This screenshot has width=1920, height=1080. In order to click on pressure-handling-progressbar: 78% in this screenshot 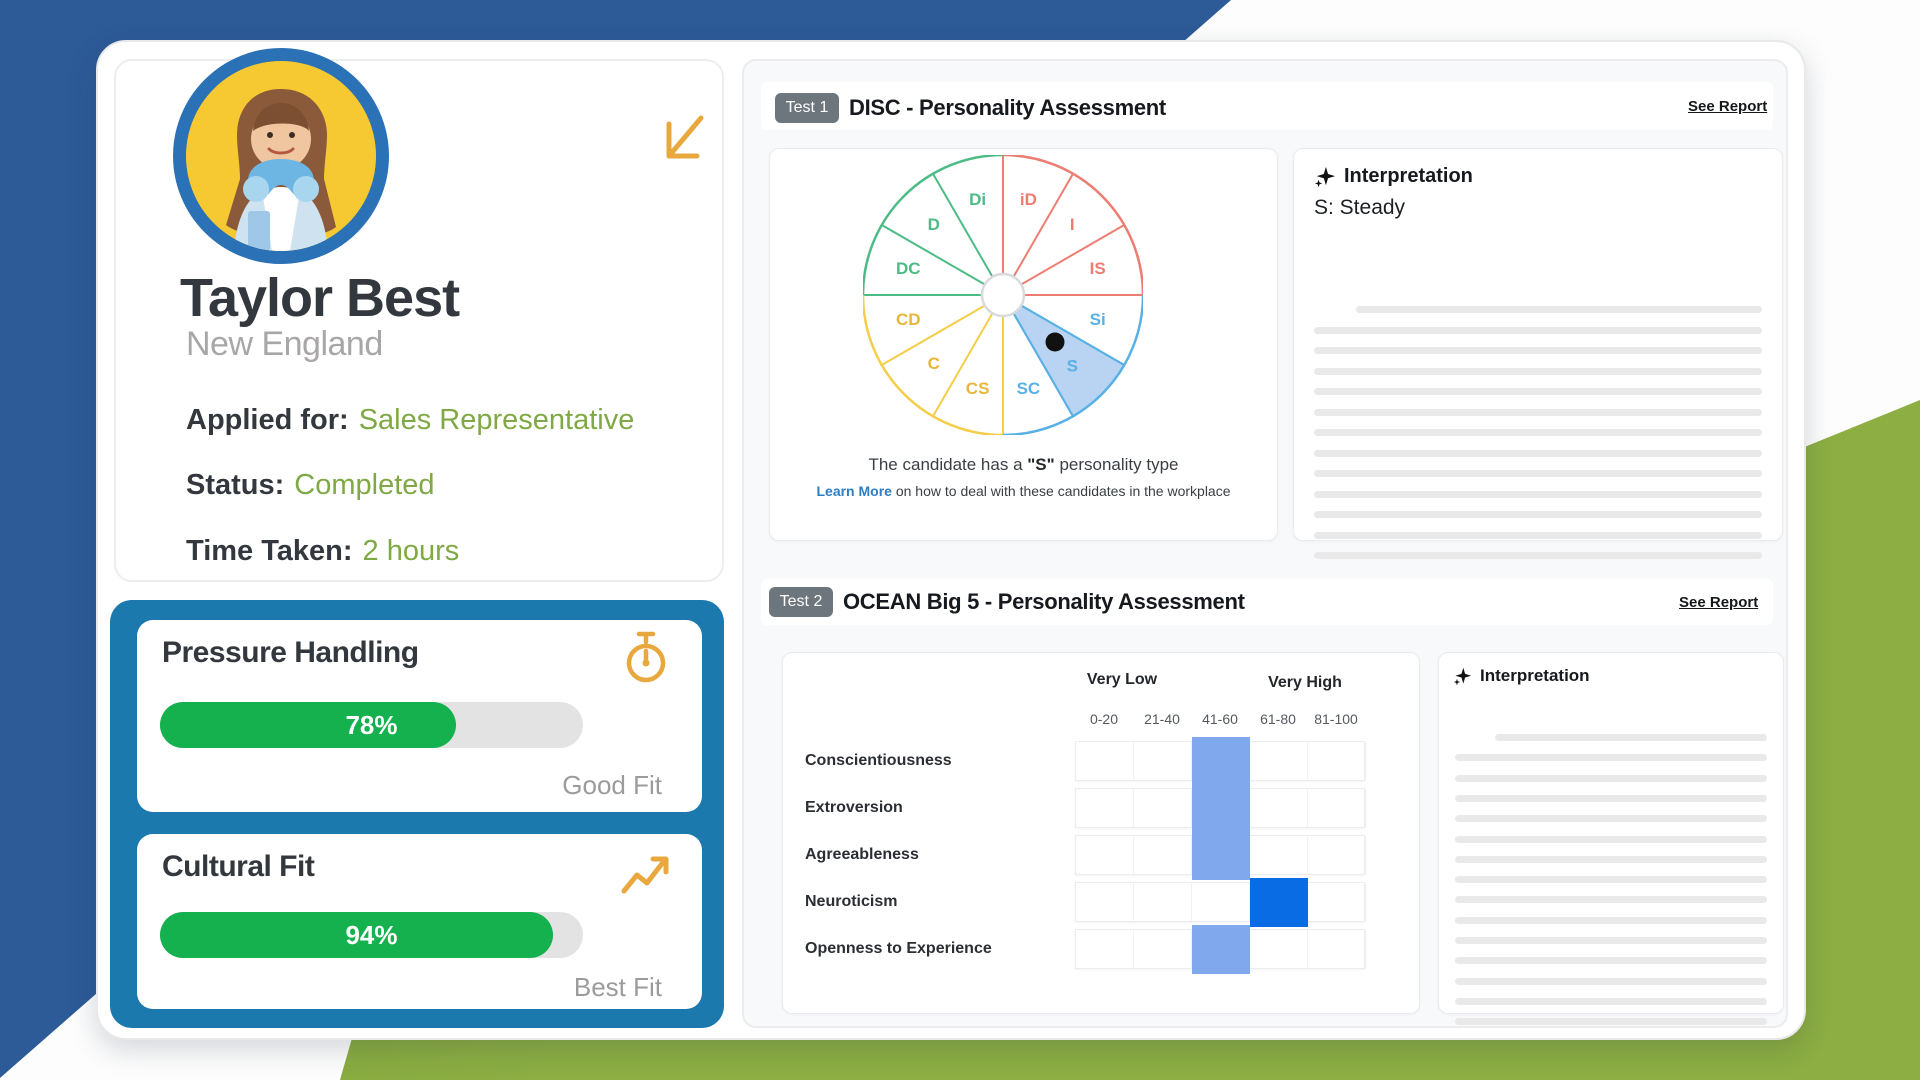, I will do `click(371, 725)`.